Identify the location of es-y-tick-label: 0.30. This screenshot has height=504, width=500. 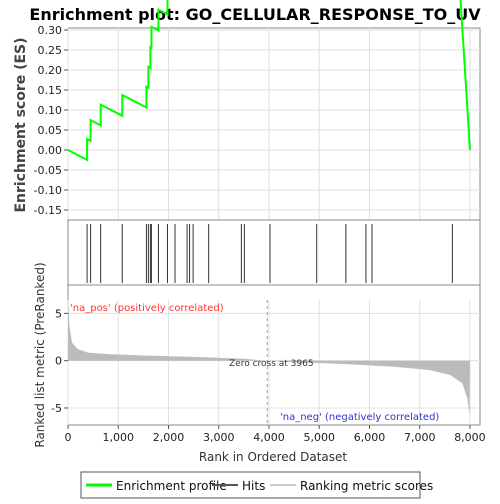
(50, 30).